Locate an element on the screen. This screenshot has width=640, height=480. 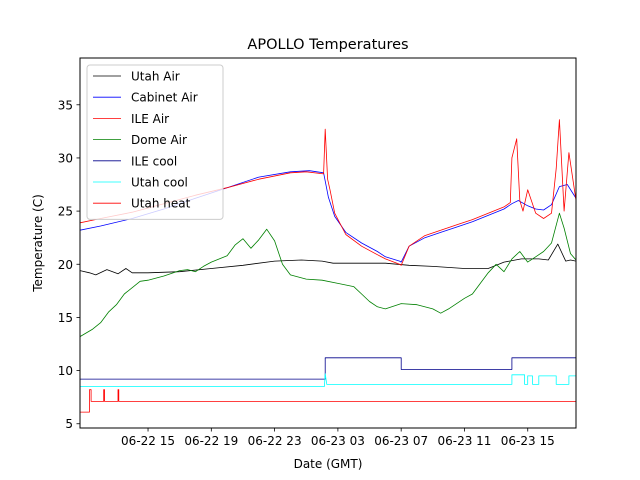
y-tick-label: 10 is located at coordinates (65, 371).